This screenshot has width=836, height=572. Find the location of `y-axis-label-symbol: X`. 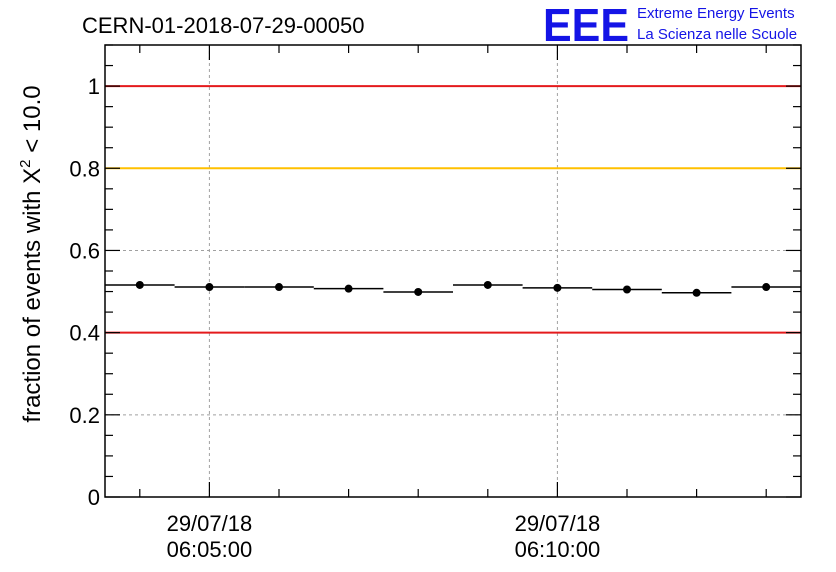

y-axis-label-symbol: X is located at coordinates (32, 176).